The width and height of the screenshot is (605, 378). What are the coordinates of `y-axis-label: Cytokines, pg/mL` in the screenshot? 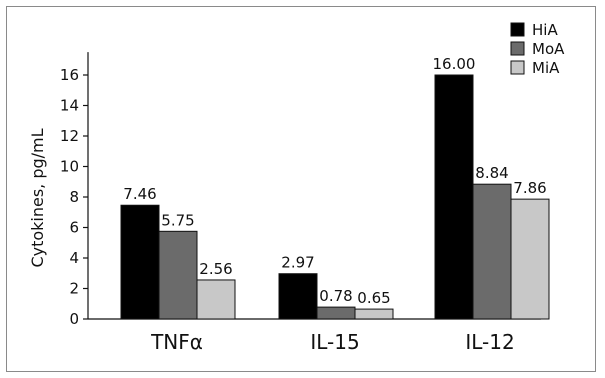 It's located at (37, 197).